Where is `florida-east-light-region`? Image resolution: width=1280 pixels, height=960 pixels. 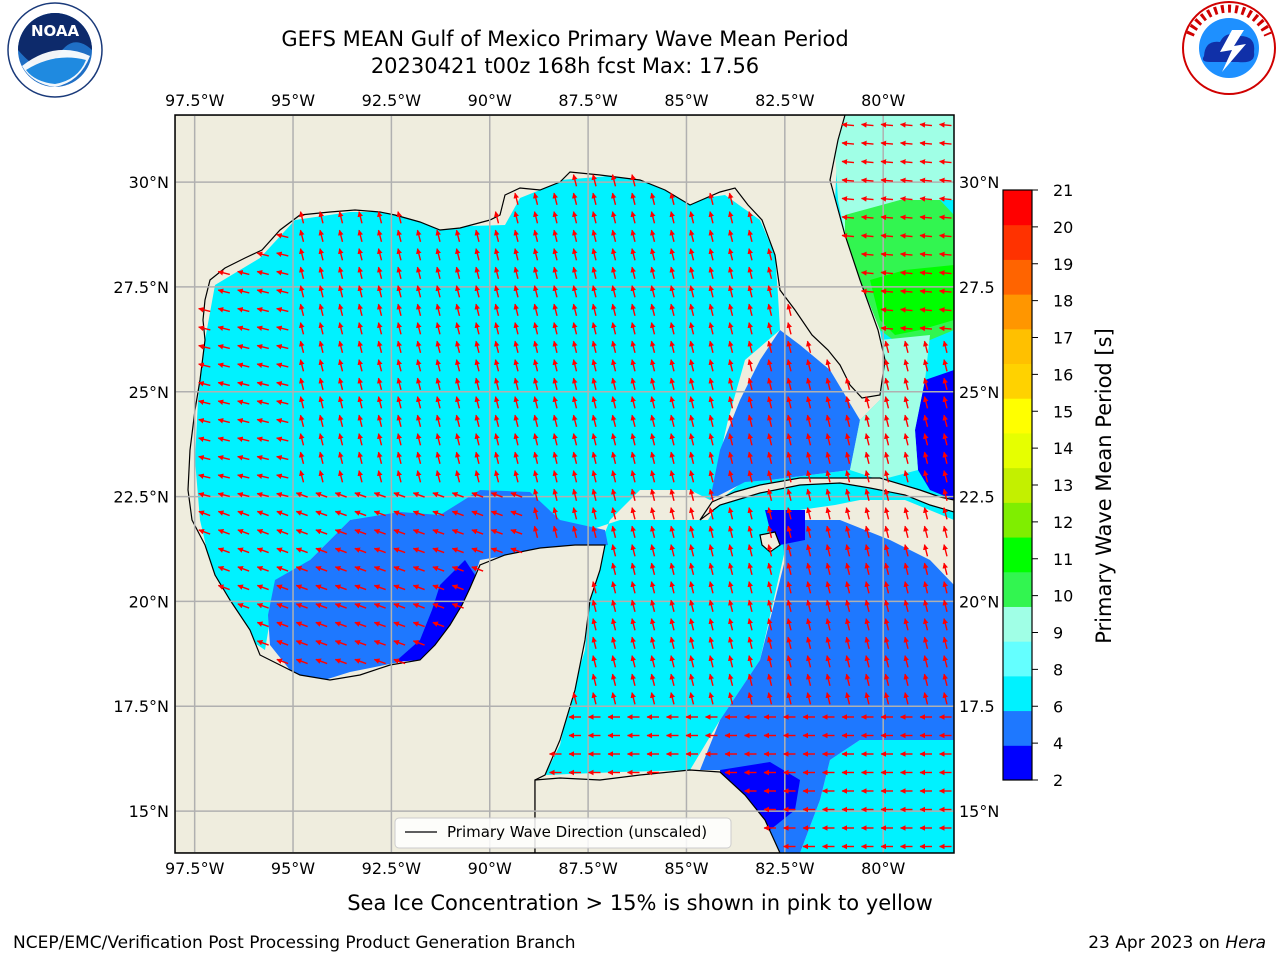 florida-east-light-region is located at coordinates (890, 407).